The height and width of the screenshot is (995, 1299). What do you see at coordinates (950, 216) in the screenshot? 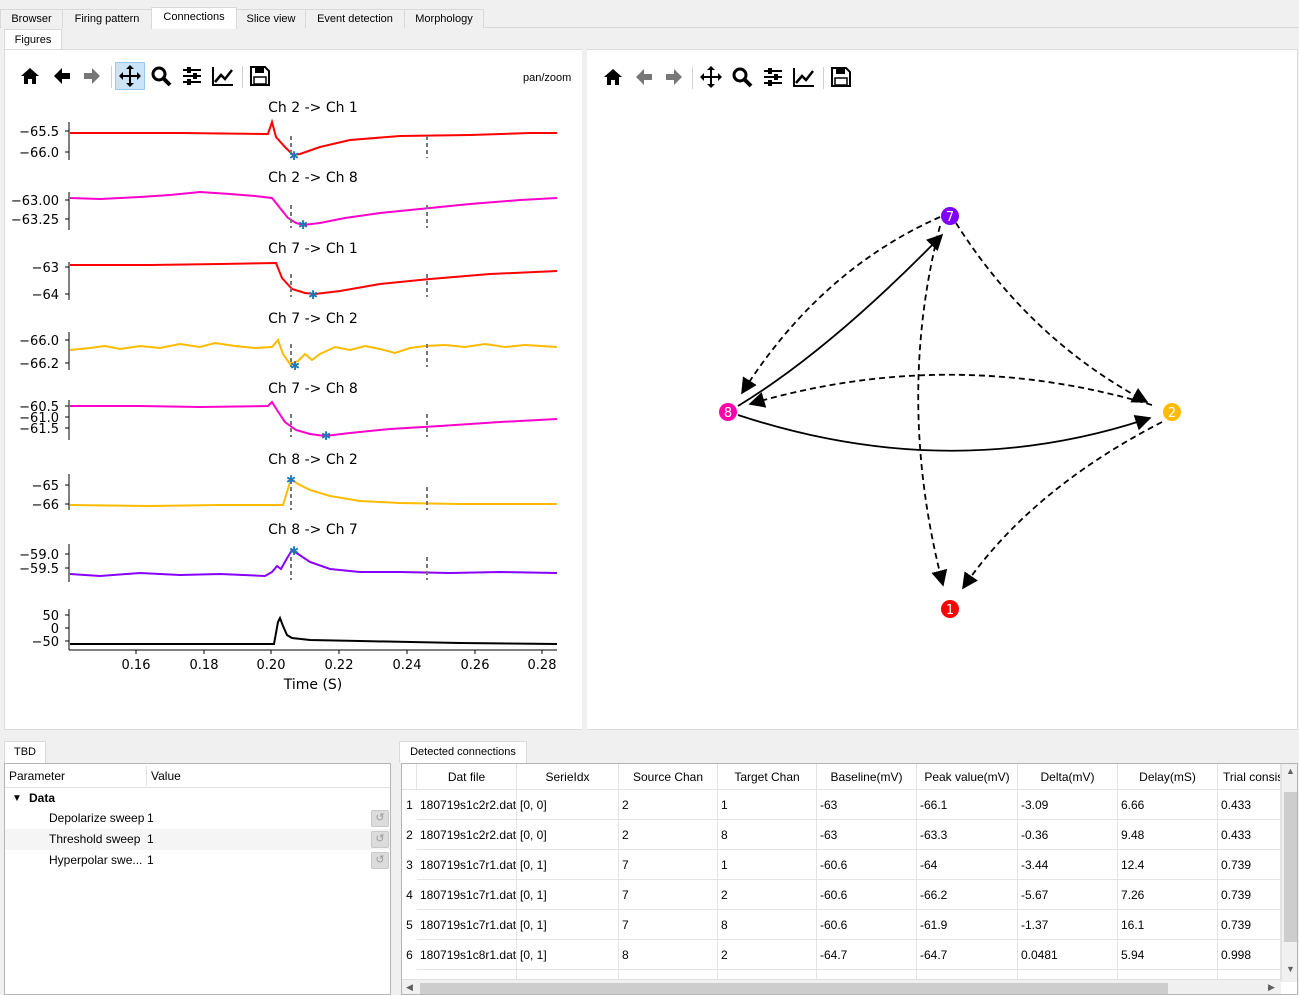
I see `node-7: 7` at bounding box center [950, 216].